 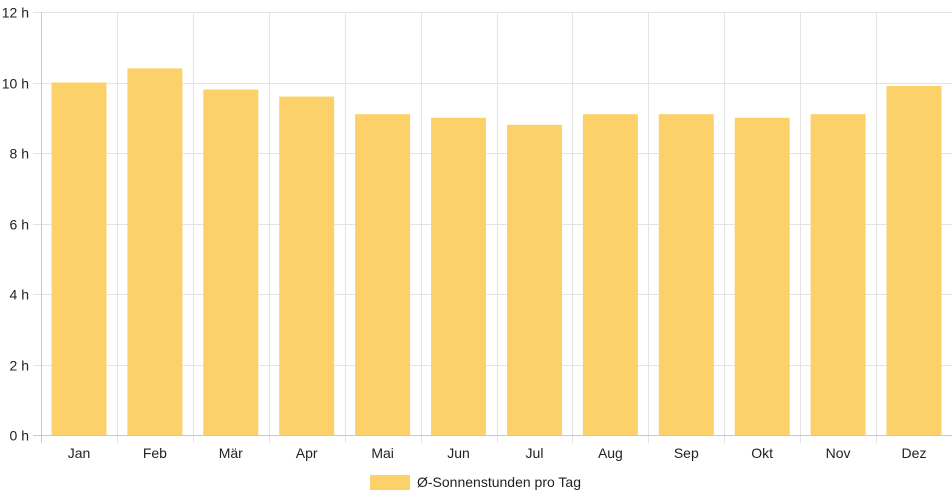 What do you see at coordinates (19, 366) in the screenshot?
I see `y-tick-label: 2 h` at bounding box center [19, 366].